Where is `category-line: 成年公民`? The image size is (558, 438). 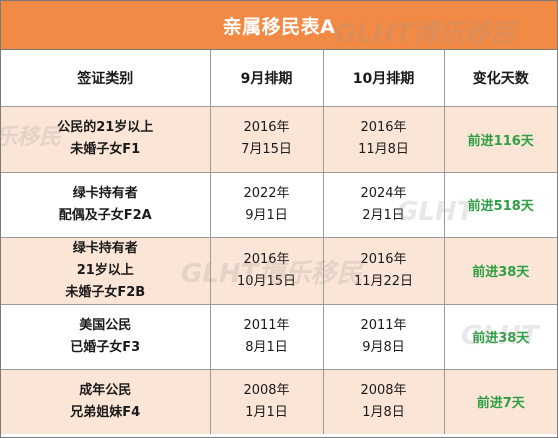 category-line: 成年公民 is located at coordinates (105, 390).